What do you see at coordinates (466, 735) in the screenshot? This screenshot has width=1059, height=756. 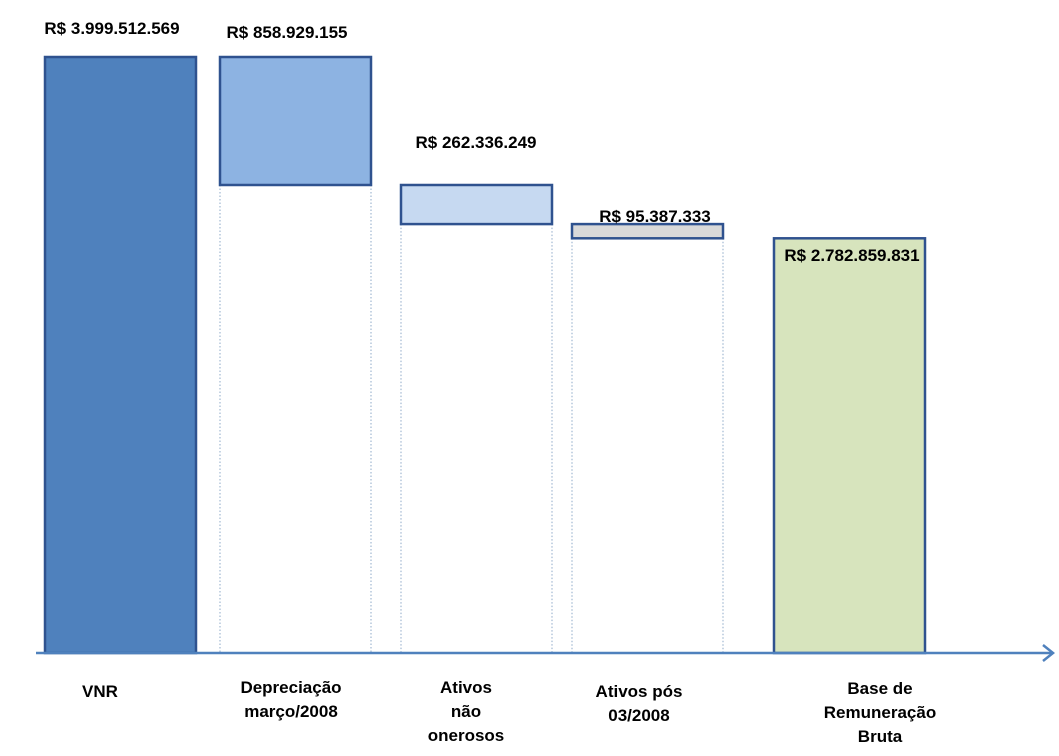 I see `category-label-3-line-3: onerosos` at bounding box center [466, 735].